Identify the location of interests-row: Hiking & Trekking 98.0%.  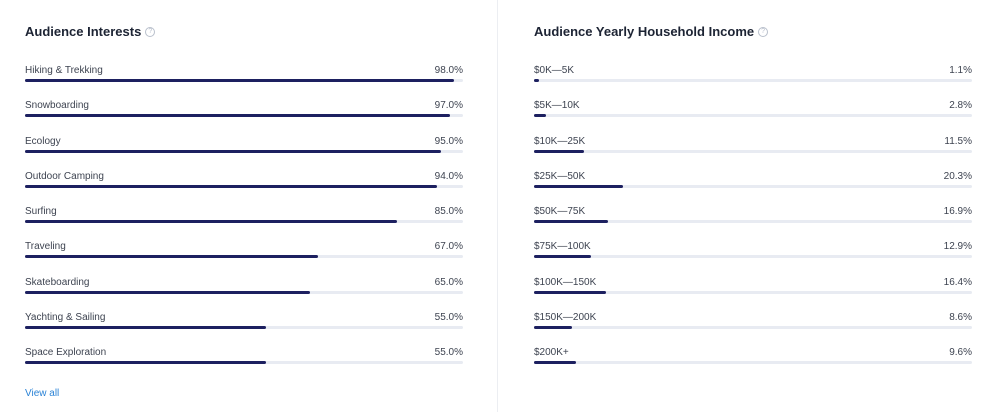
(244, 81).